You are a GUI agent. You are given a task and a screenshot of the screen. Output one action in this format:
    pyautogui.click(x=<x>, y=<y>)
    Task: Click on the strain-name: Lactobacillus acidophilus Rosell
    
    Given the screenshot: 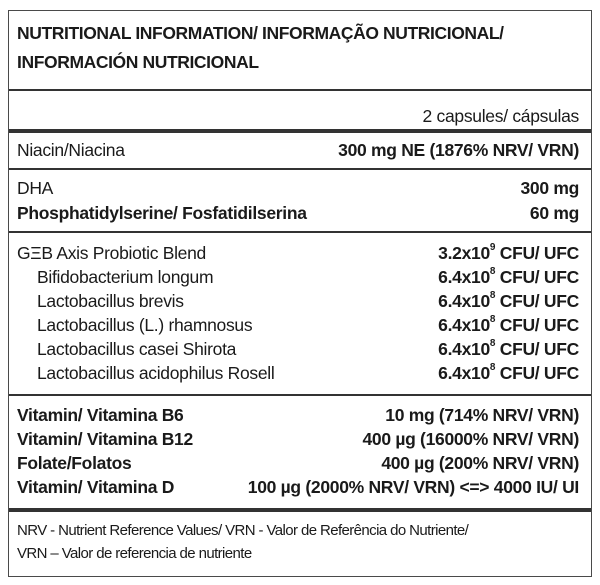 What is the action you would take?
    pyautogui.click(x=156, y=372)
    